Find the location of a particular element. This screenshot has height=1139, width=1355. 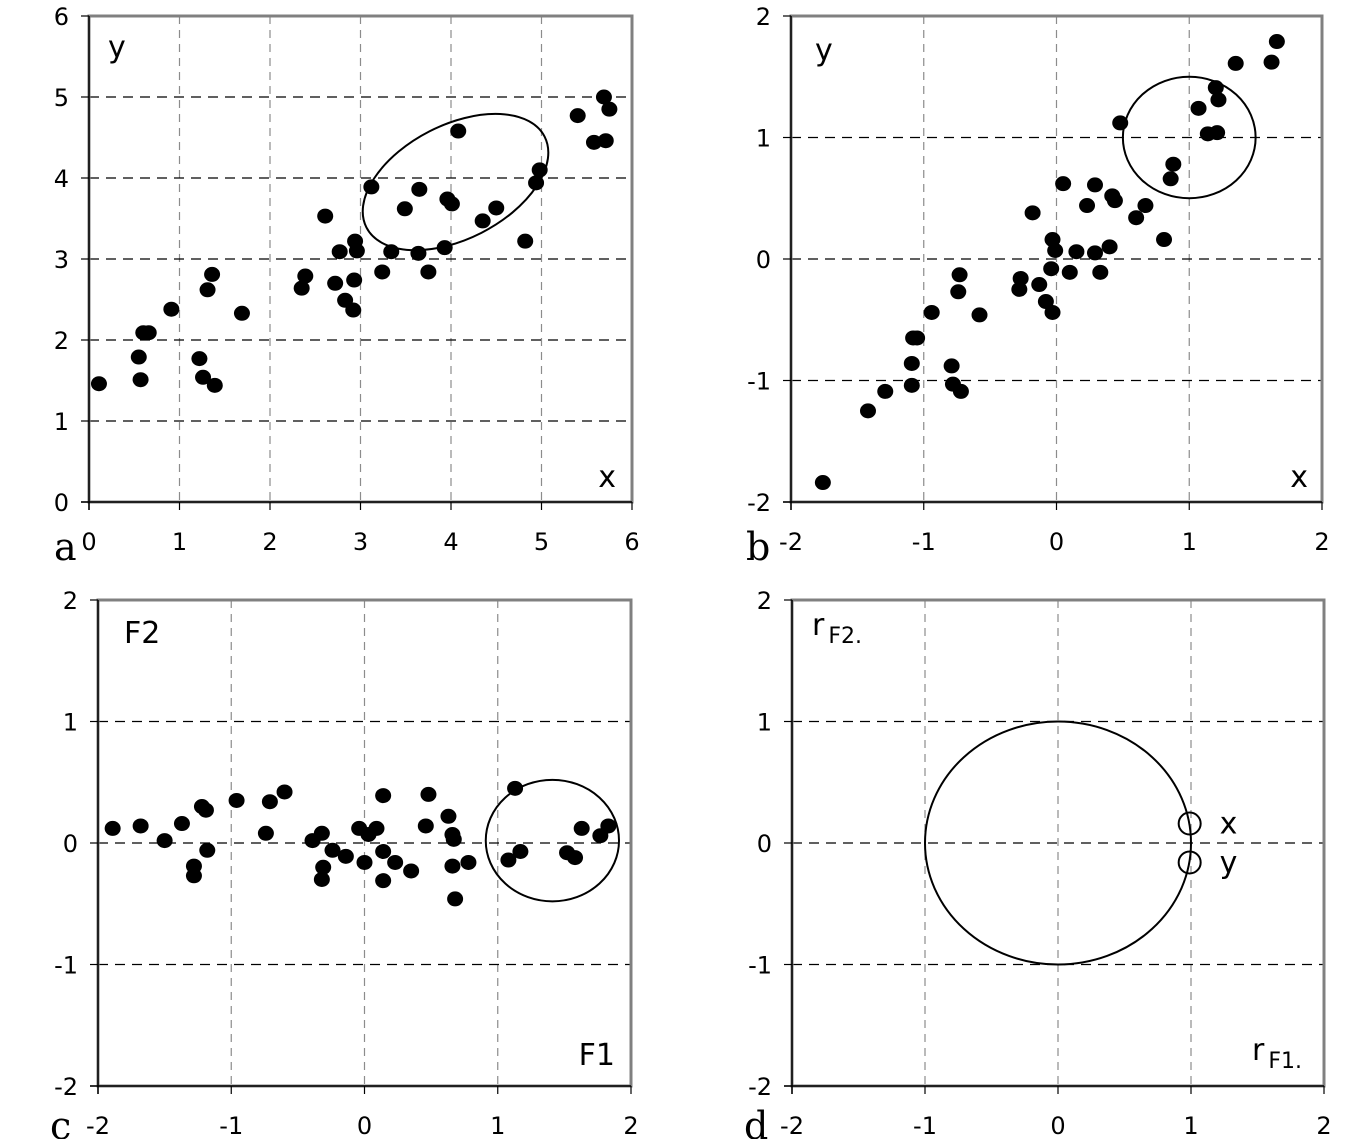

variable-point is located at coordinates (1189, 823).